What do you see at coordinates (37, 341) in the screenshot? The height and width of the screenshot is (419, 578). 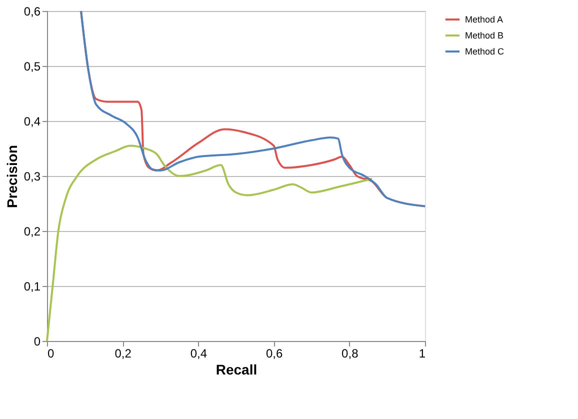 I see `y-tick-label: 0` at bounding box center [37, 341].